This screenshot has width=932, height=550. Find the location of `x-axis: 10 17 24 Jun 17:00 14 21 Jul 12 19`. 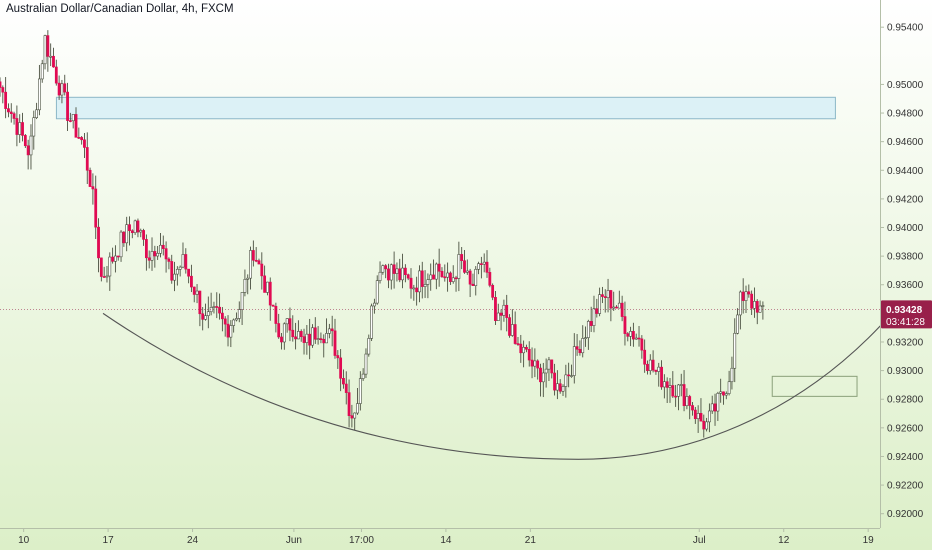

x-axis: 10 17 24 Jun 17:00 14 21 Jul 12 19 is located at coordinates (446, 537).